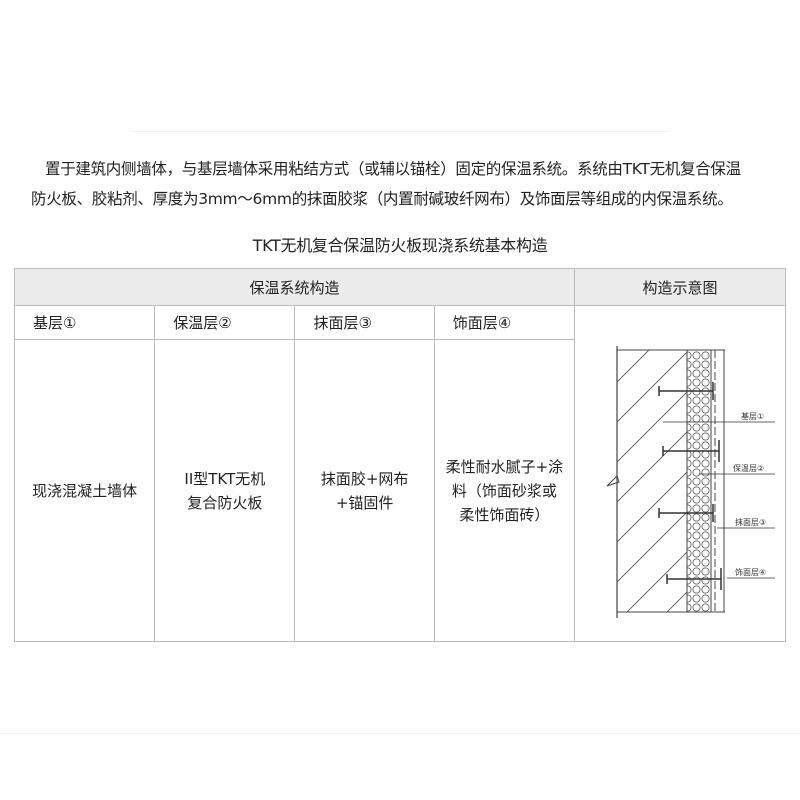  I want to click on table-title: TKT无机复合保温防火板现浇系统基本构造, so click(400, 245).